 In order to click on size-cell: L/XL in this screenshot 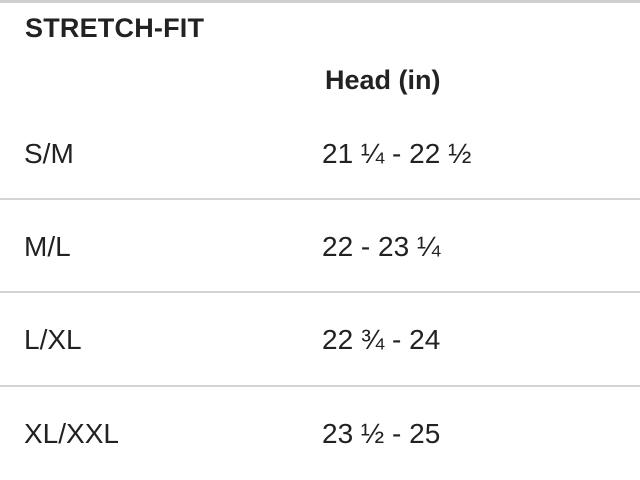, I will do `click(53, 339)`.